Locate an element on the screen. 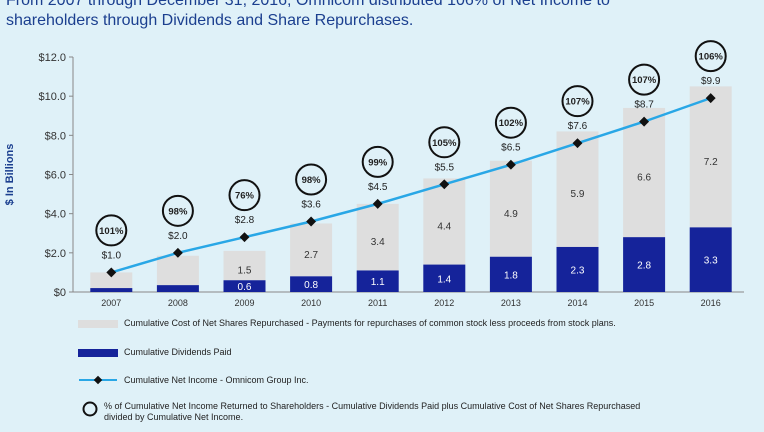 The image size is (764, 432). percent-label-2016: 106% is located at coordinates (711, 57).